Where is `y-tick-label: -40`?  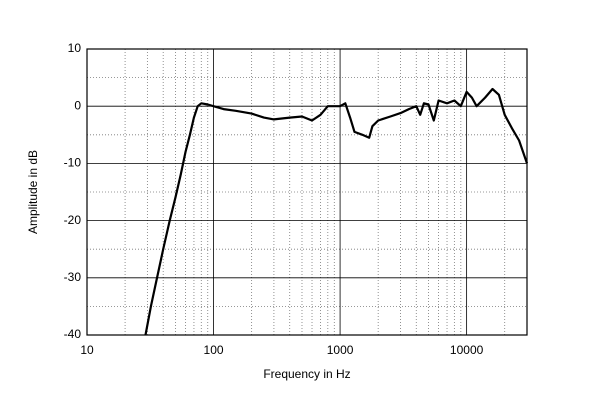
y-tick-label: -40 is located at coordinates (73, 334).